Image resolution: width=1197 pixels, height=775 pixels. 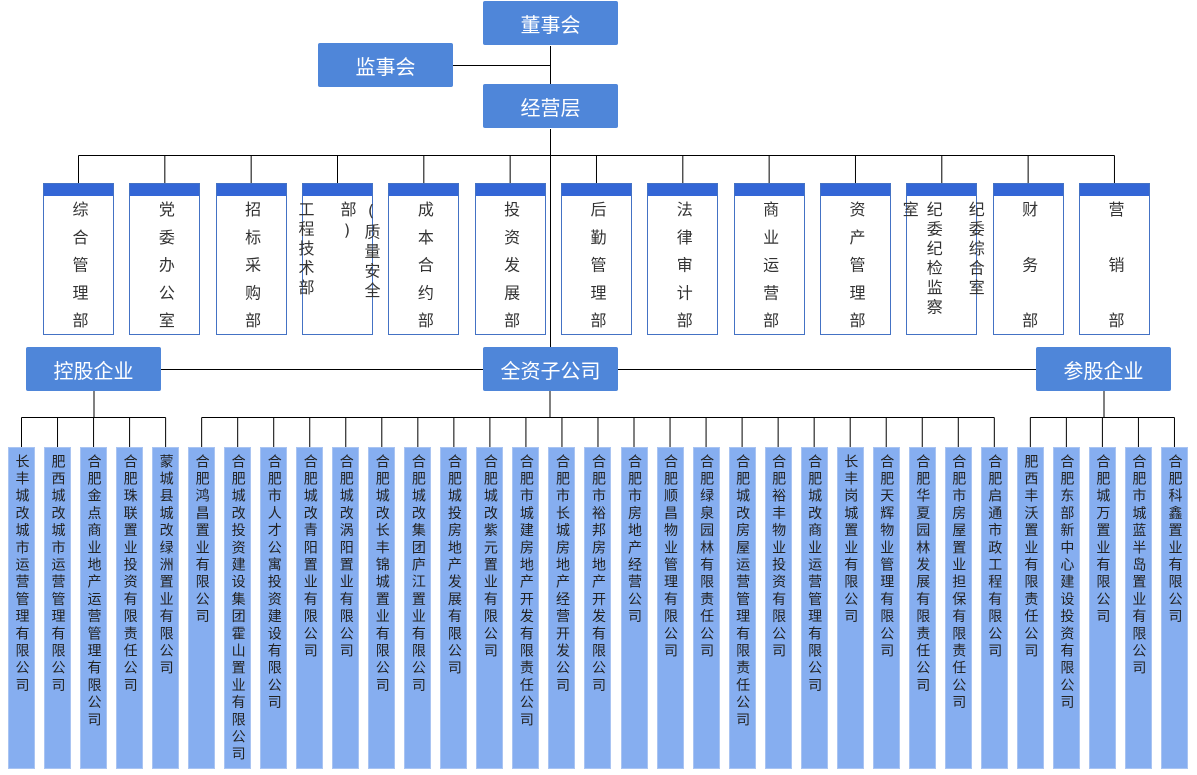 What do you see at coordinates (706, 557) in the screenshot?
I see `company-name: 合肥绿泉园林有限责任公司` at bounding box center [706, 557].